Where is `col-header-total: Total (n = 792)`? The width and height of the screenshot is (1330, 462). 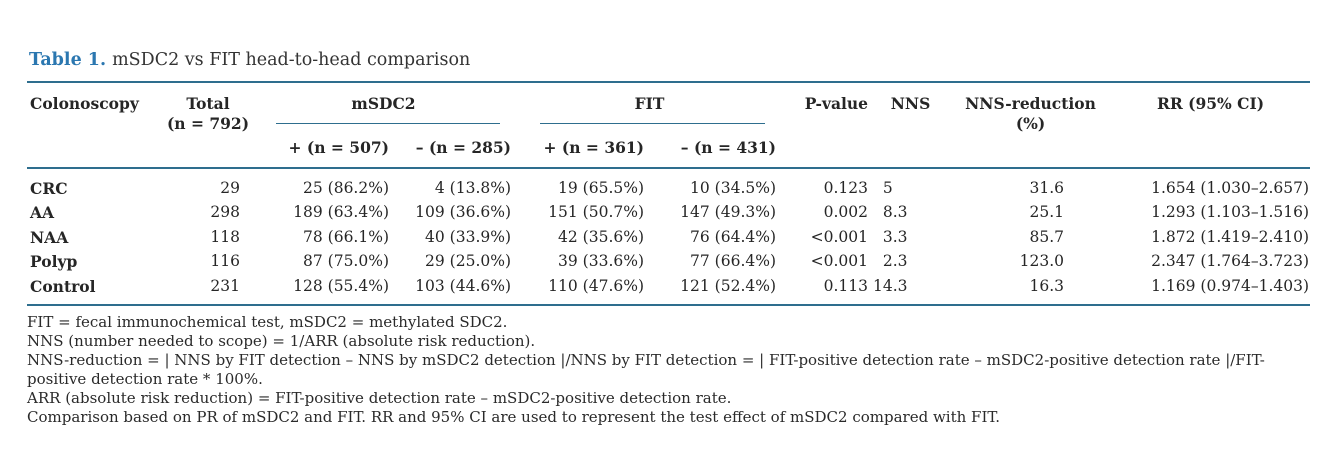 col-header-total: Total (n = 792) is located at coordinates (208, 113).